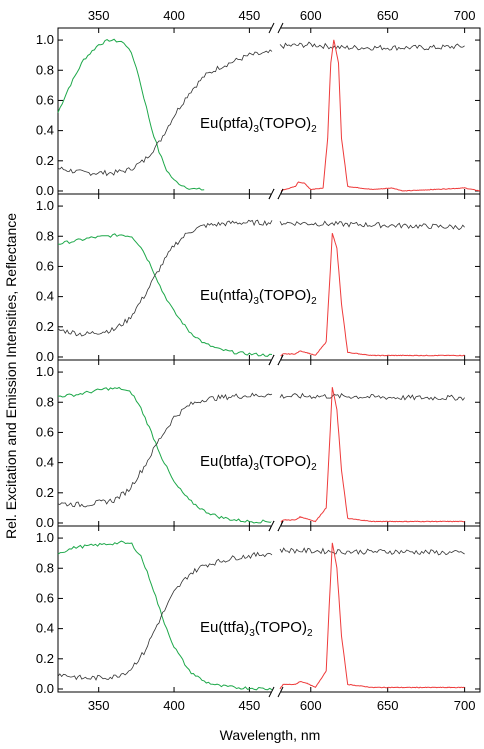 The image size is (484, 749). What do you see at coordinates (174, 15) in the screenshot?
I see `x-tick-label-top: 400` at bounding box center [174, 15].